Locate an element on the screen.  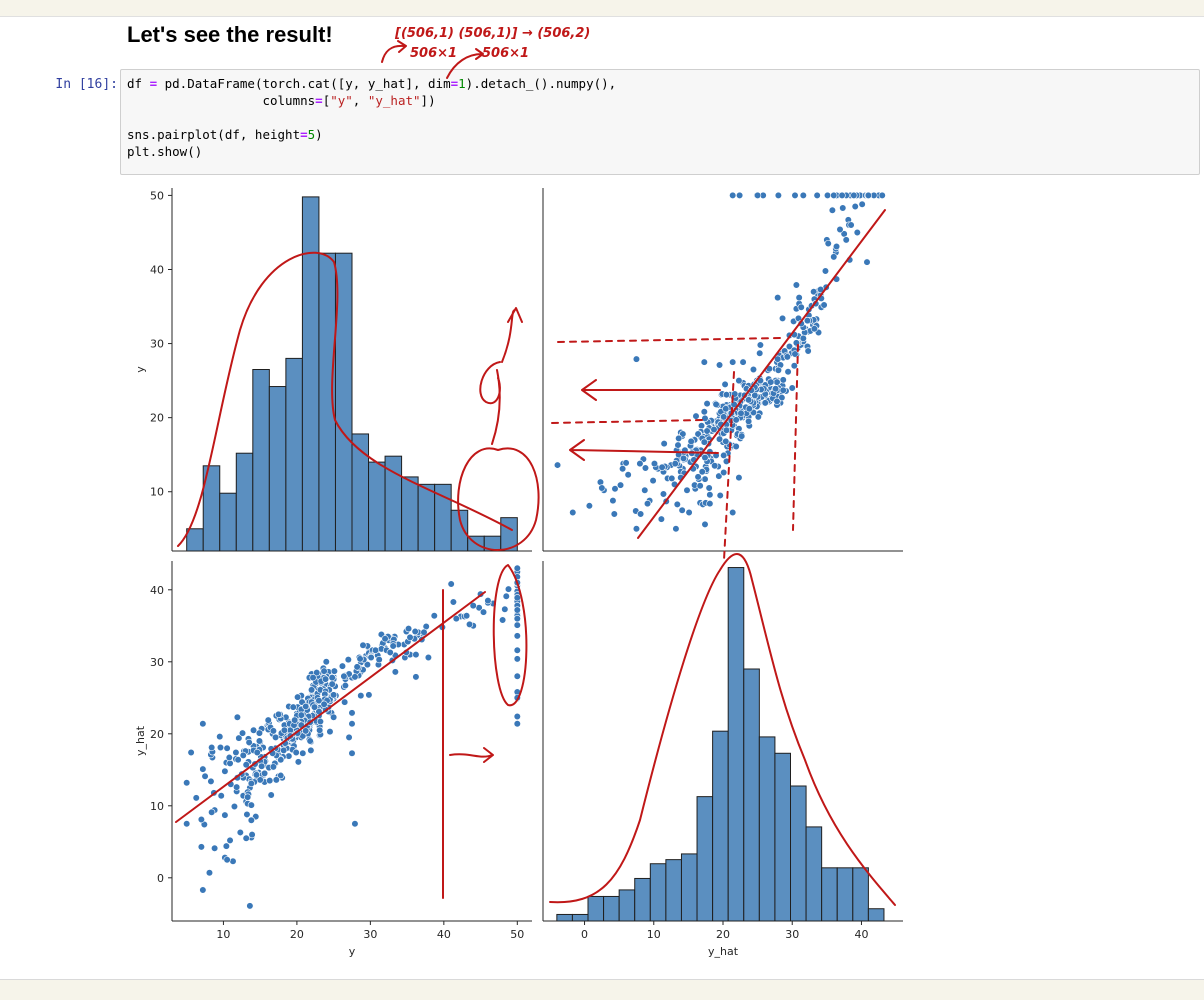
fit-line-bottom-left is located at coordinates (330, 707).